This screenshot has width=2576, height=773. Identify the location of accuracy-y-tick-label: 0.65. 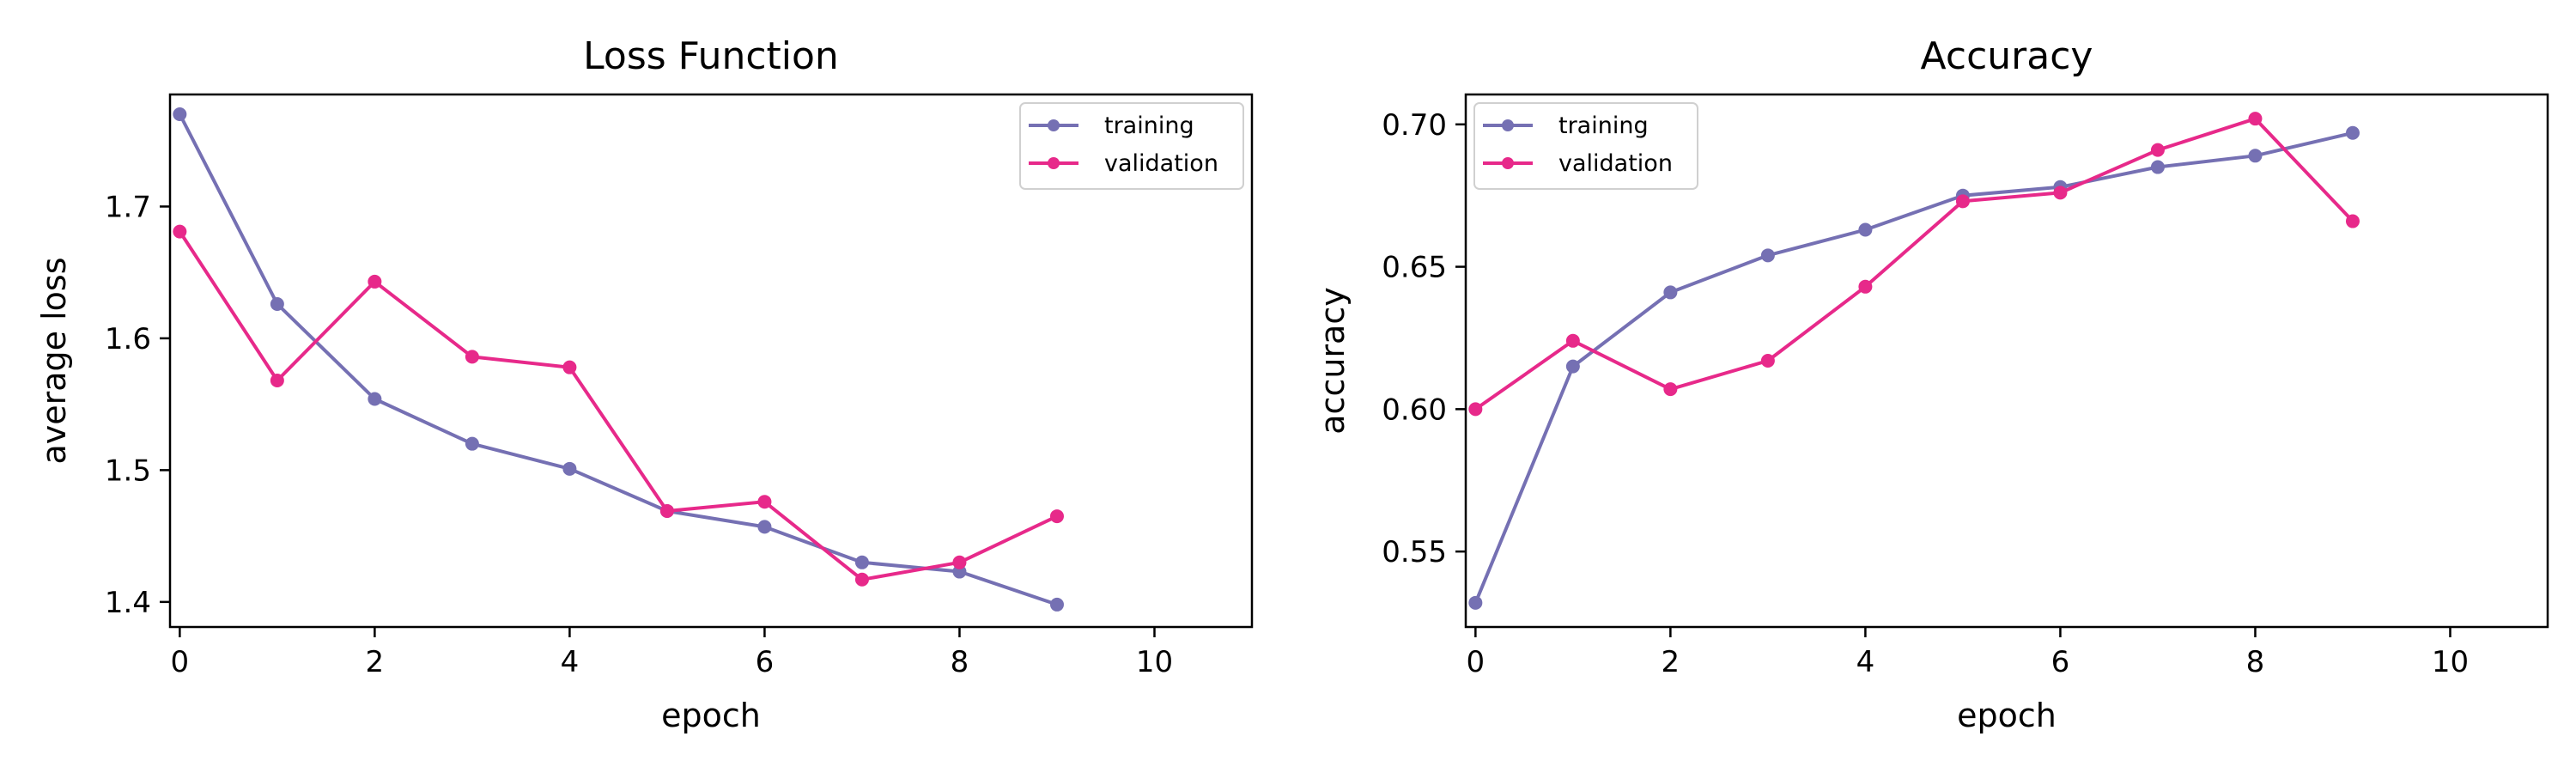
(1415, 268).